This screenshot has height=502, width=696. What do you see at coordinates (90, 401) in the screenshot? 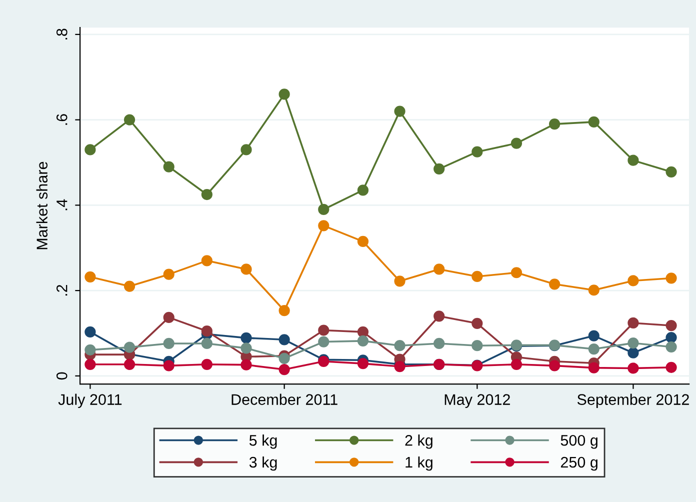
I see `x-tick-label: July 2011` at bounding box center [90, 401].